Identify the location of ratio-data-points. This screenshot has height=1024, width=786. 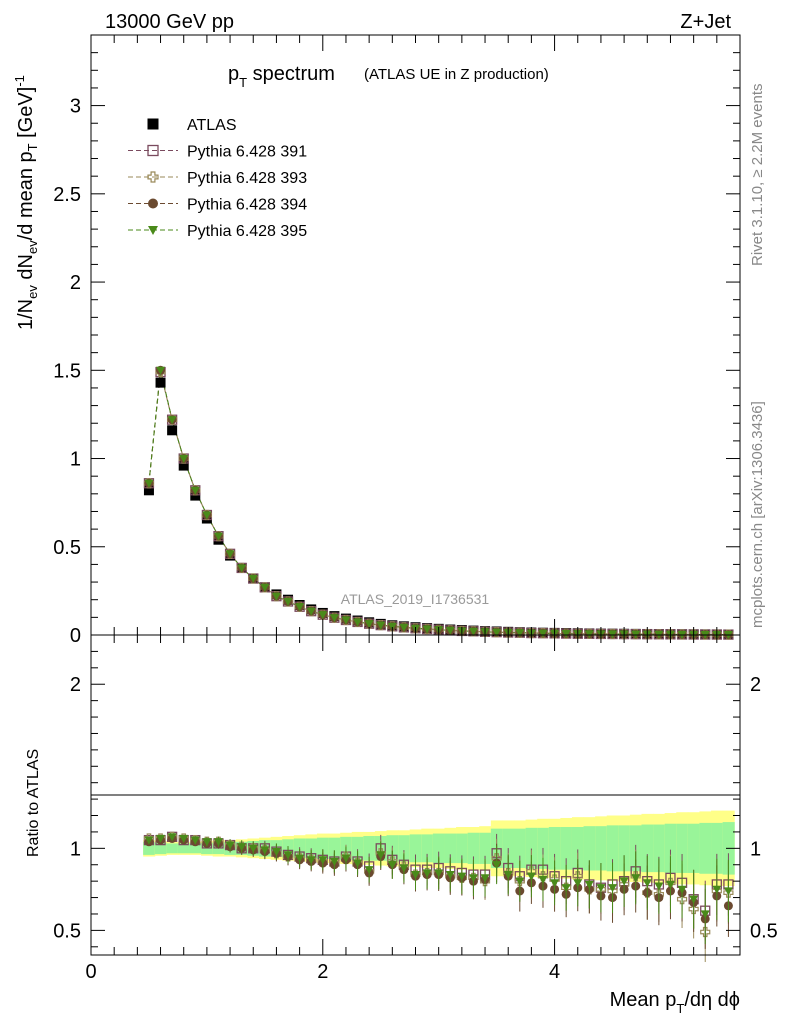
(438, 897).